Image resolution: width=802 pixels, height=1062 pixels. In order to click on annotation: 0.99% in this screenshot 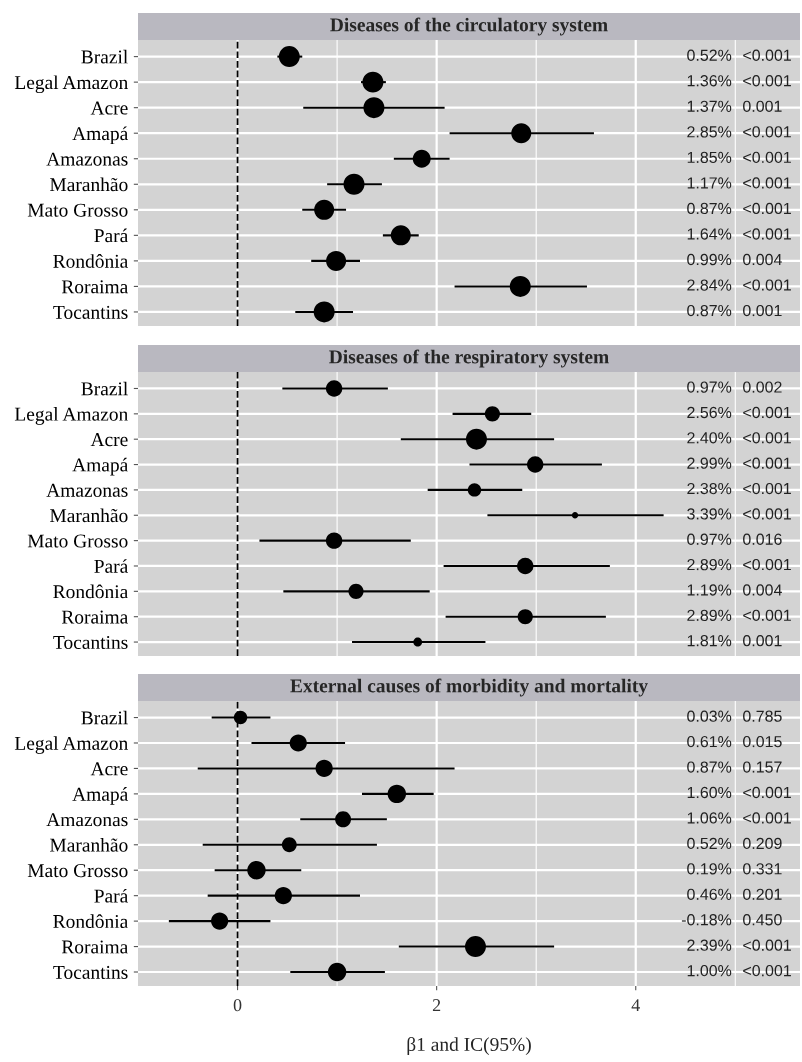, I will do `click(709, 259)`.